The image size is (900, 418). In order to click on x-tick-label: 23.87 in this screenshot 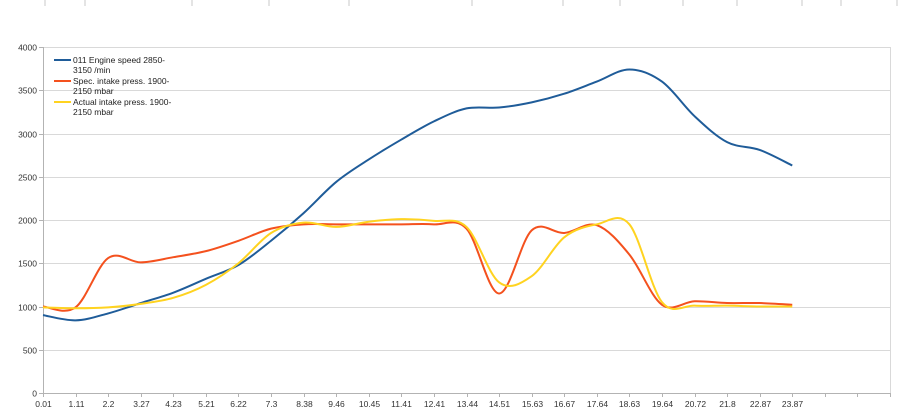, I will do `click(793, 404)`.